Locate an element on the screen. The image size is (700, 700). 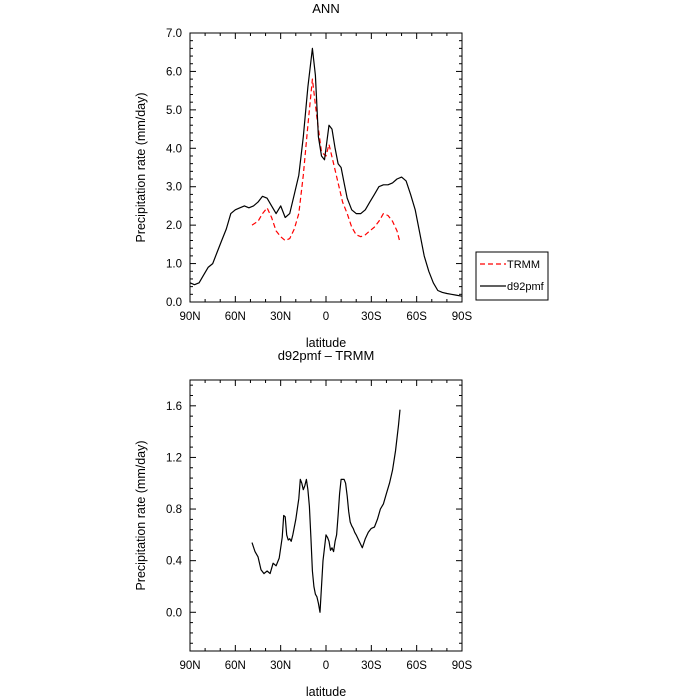
y-tick-label: 7.0 is located at coordinates (174, 34).